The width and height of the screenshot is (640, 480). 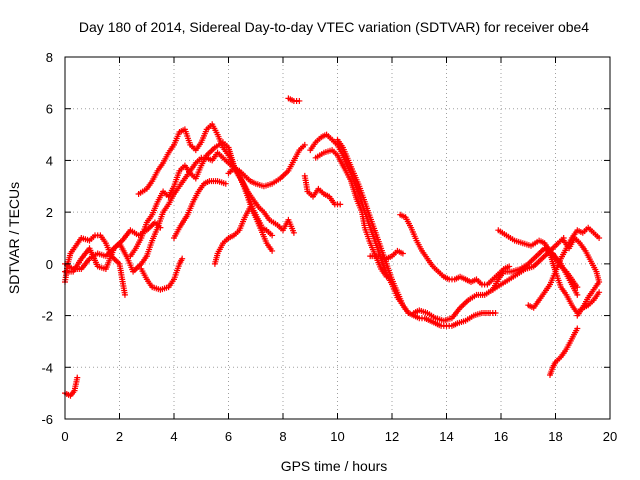 What do you see at coordinates (49, 264) in the screenshot?
I see `y-tick-label: 0` at bounding box center [49, 264].